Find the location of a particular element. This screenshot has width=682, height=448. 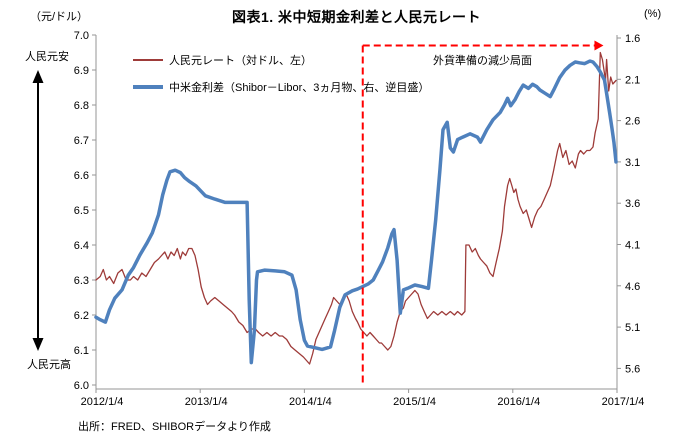

right-axis-tick-label: 4.6 is located at coordinates (632, 287).